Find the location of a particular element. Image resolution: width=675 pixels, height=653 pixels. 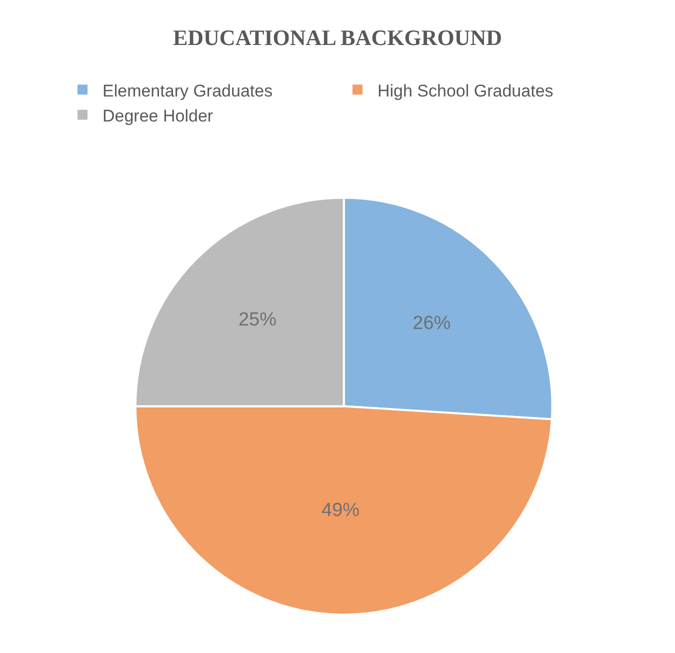

data-label: 26% is located at coordinates (431, 323).